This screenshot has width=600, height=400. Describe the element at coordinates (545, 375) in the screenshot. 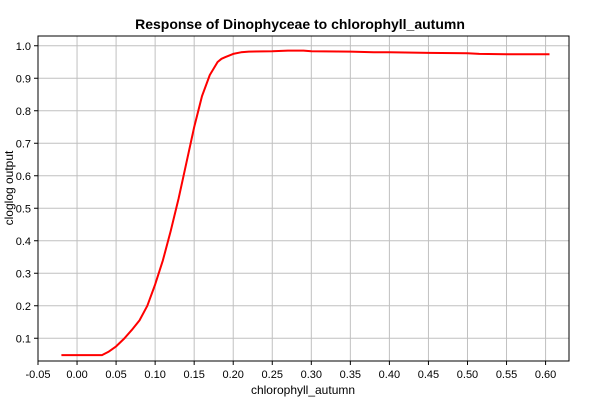

I see `x-tick-label: 0.60` at that location.